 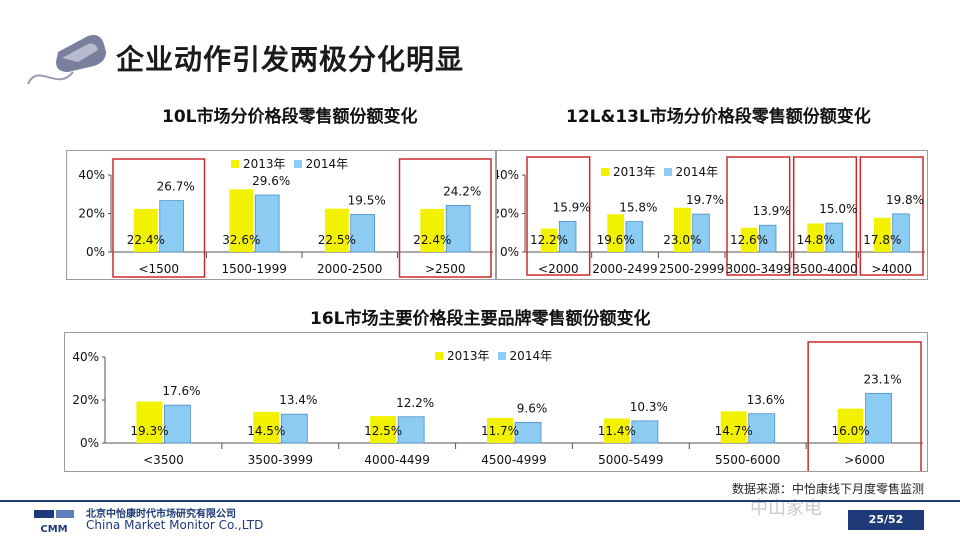 What do you see at coordinates (718, 117) in the screenshot?
I see `chart-title-12l: 12L&13L市场分价格段零售额份额变化` at bounding box center [718, 117].